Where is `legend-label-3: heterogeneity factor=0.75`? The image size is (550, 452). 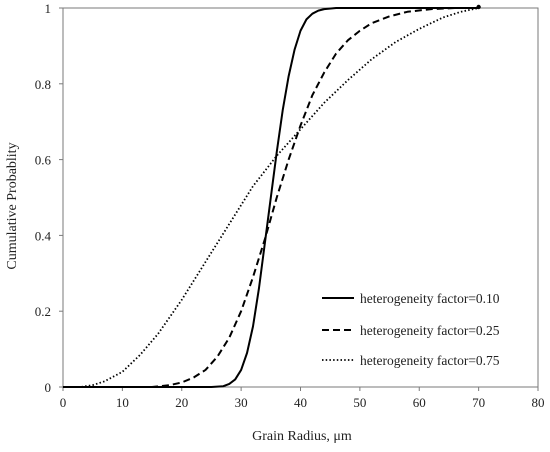 legend-label-3: heterogeneity factor=0.75 is located at coordinates (430, 360).